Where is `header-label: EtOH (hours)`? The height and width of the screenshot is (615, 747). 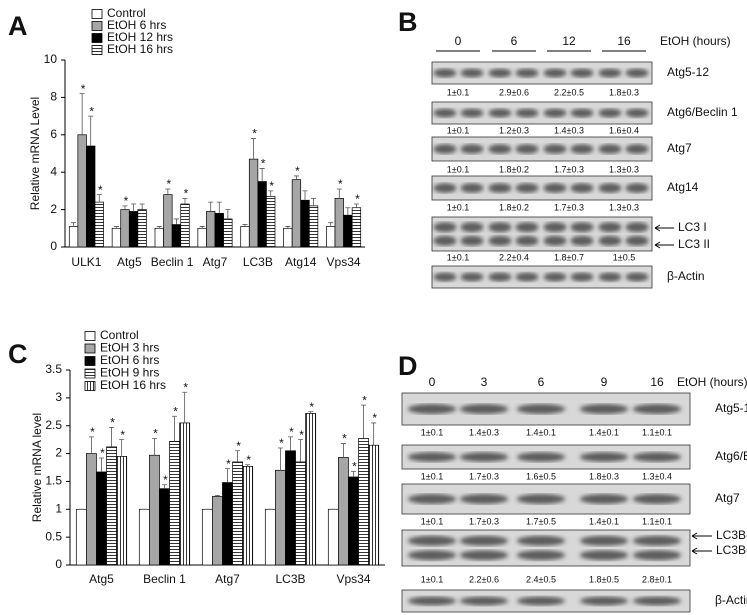 header-label: EtOH (hours) is located at coordinates (695, 41).